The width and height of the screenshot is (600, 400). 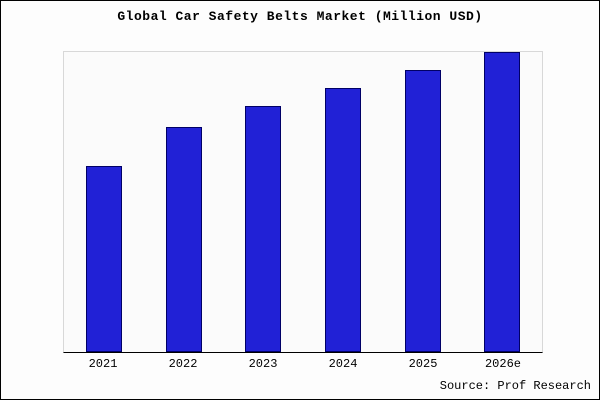 What do you see at coordinates (103, 259) in the screenshot?
I see `bar-2021` at bounding box center [103, 259].